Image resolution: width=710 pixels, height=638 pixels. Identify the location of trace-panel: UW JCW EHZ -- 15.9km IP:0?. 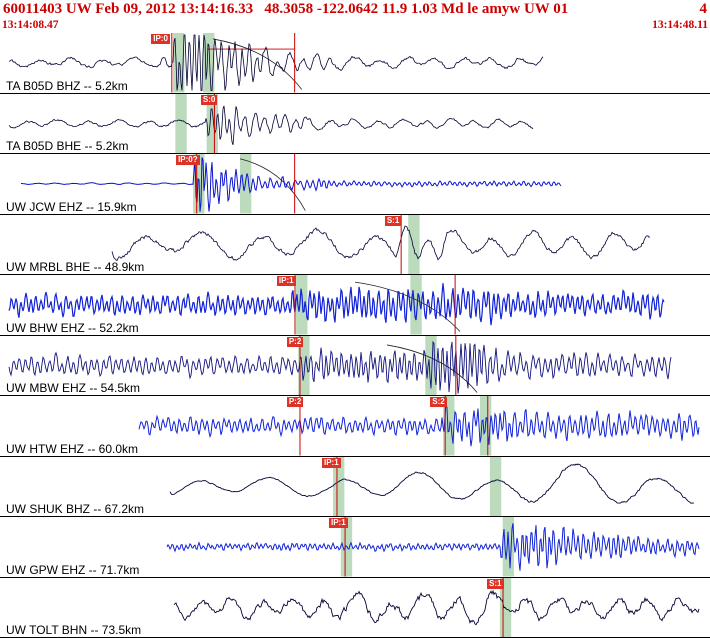
(355, 184).